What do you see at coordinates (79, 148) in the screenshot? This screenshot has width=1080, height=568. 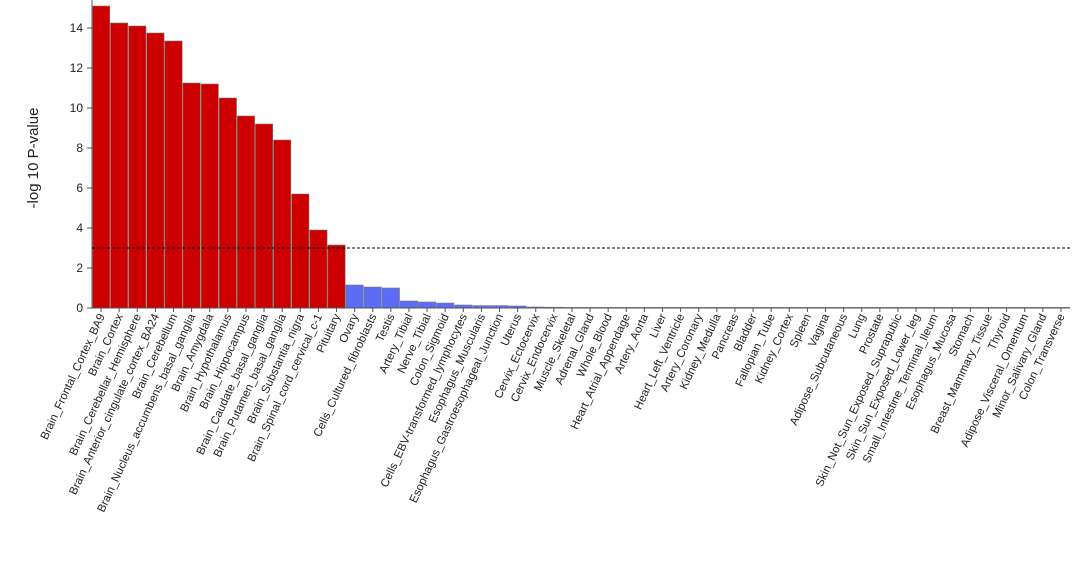 I see `y-tick-label: 8` at bounding box center [79, 148].